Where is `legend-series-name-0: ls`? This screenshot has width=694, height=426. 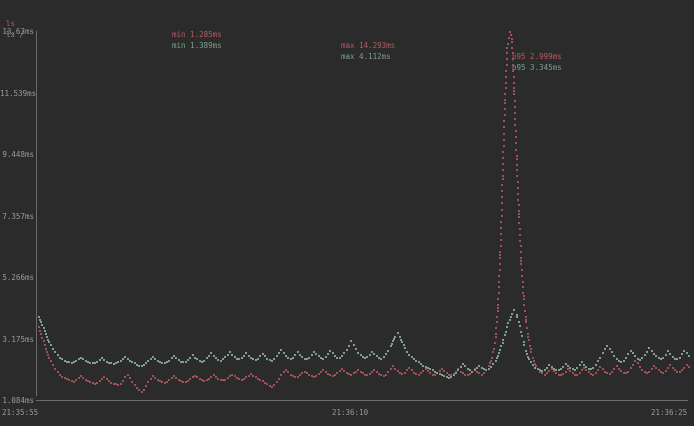
legend-series-name-0: ls is located at coordinates (11, 23).